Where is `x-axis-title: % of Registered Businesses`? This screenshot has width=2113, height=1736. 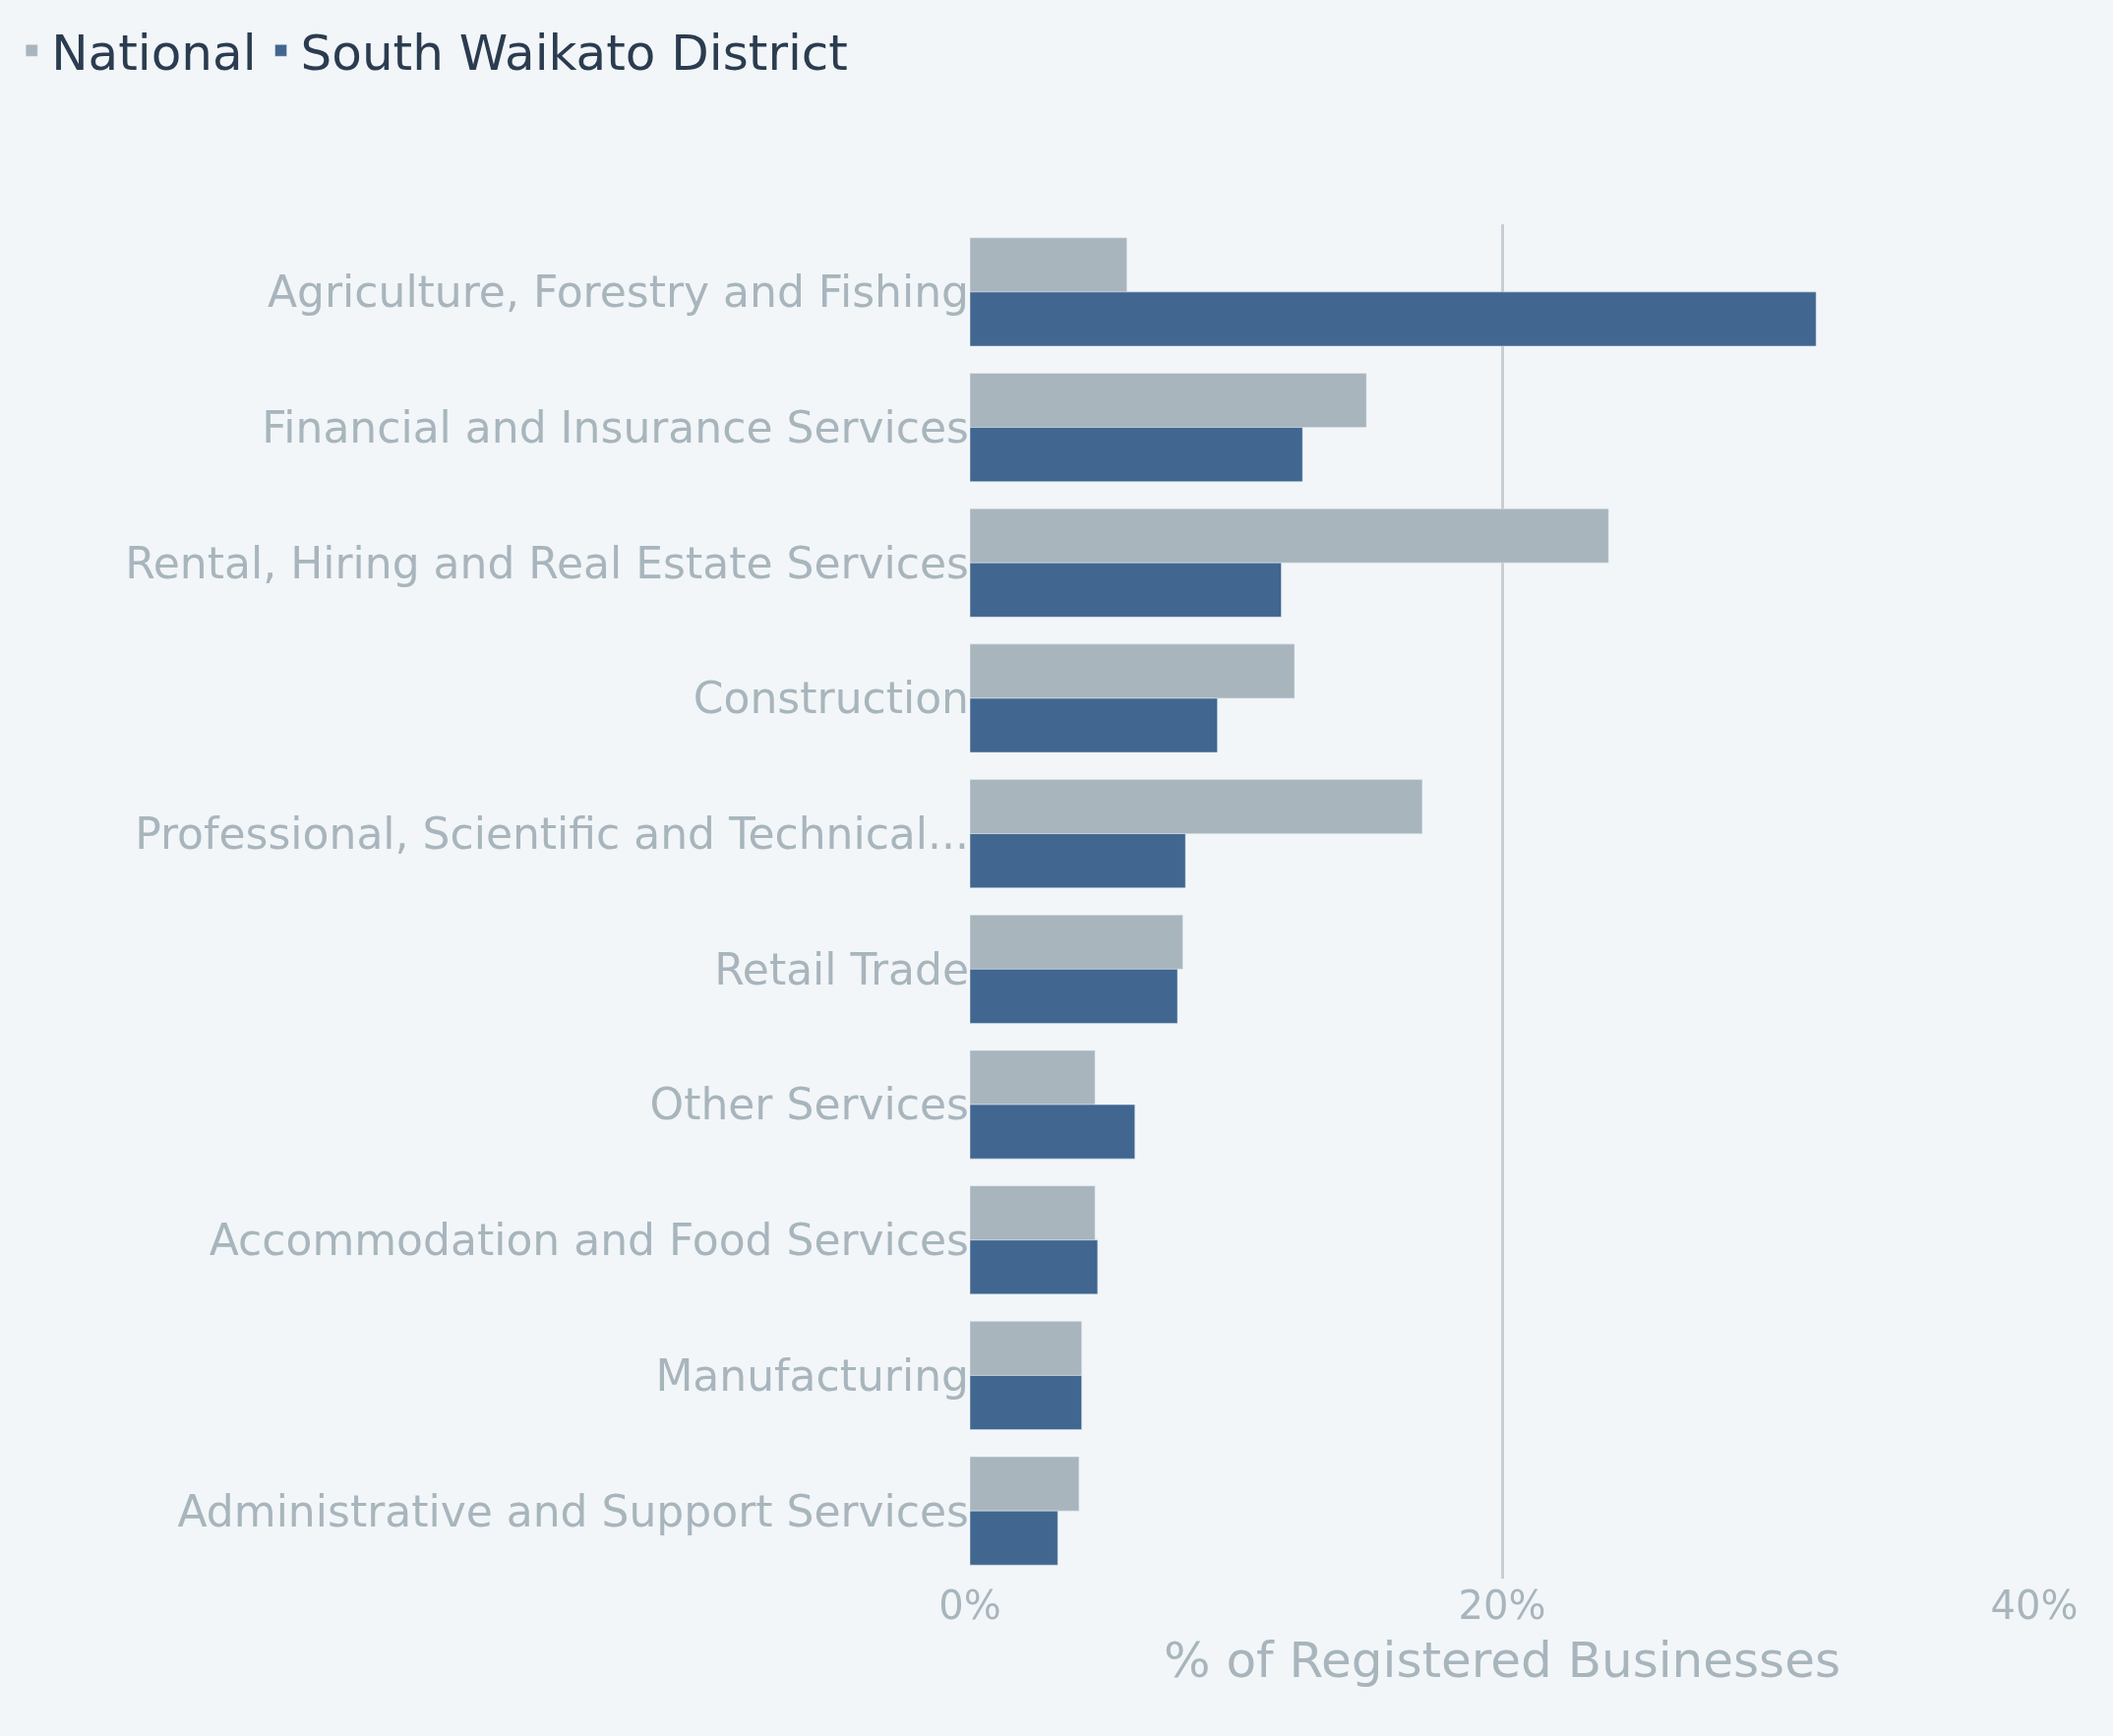
x-axis-title: % of Registered Businesses is located at coordinates (1502, 1660).